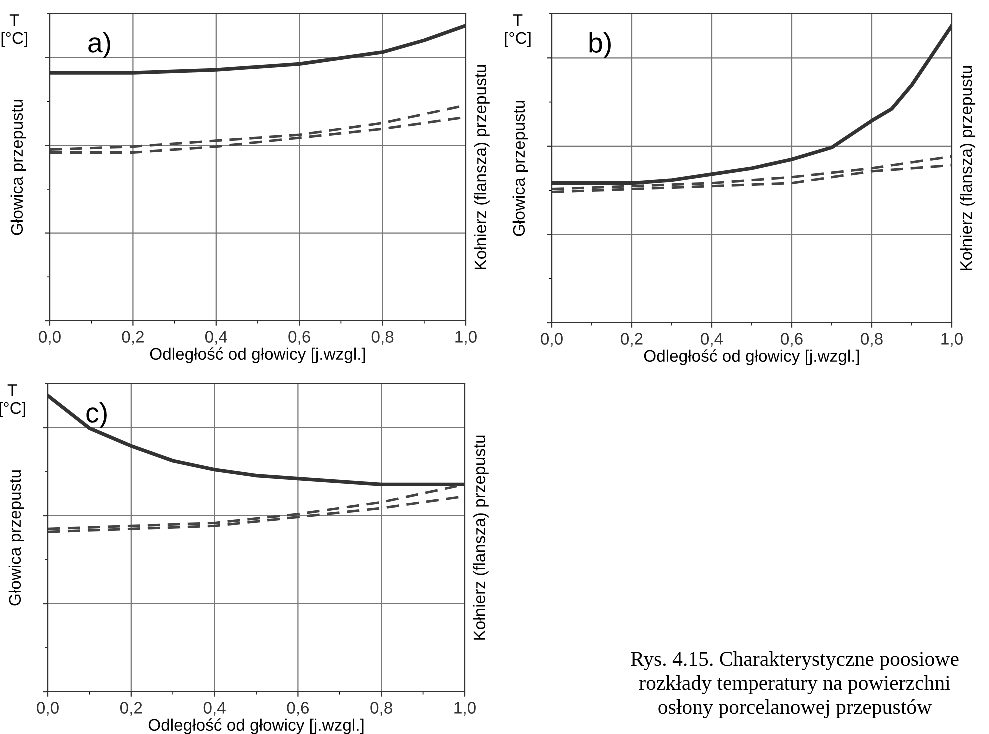  What do you see at coordinates (96, 415) in the screenshot?
I see `chart-title: c)` at bounding box center [96, 415].